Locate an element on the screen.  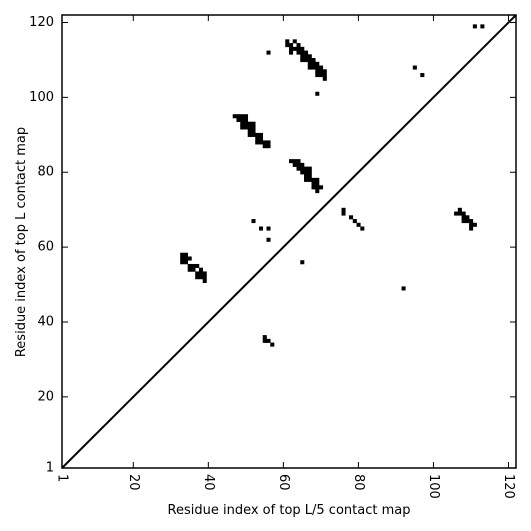
y-tick-label: 40 is located at coordinates (45, 321).